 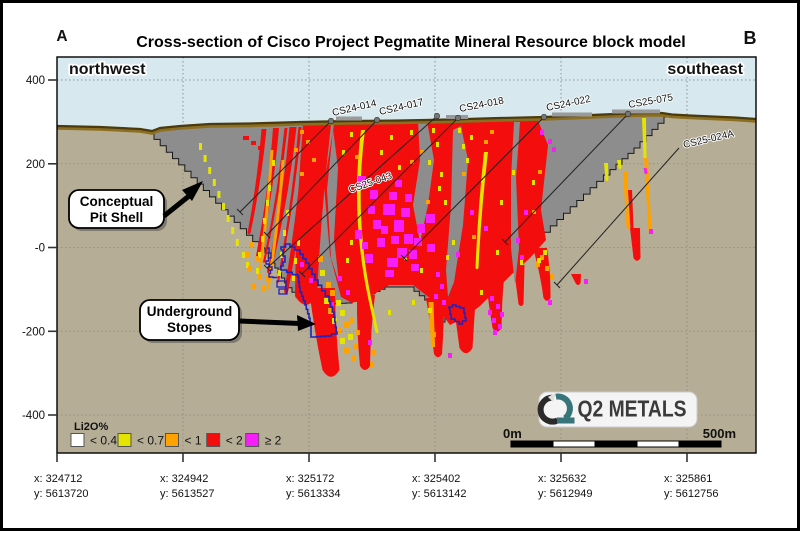 I want to click on svg-text: Q2 METALS, so click(x=632, y=409).